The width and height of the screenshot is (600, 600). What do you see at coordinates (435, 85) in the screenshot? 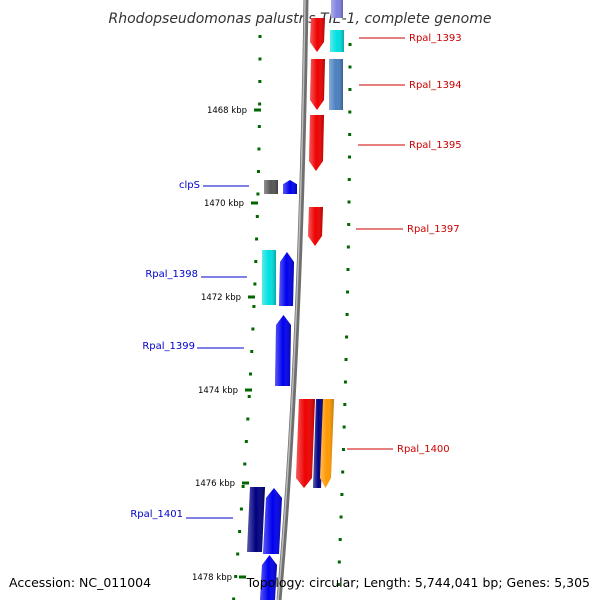
I see `gene-label-text: Rpal_1394` at bounding box center [435, 85].